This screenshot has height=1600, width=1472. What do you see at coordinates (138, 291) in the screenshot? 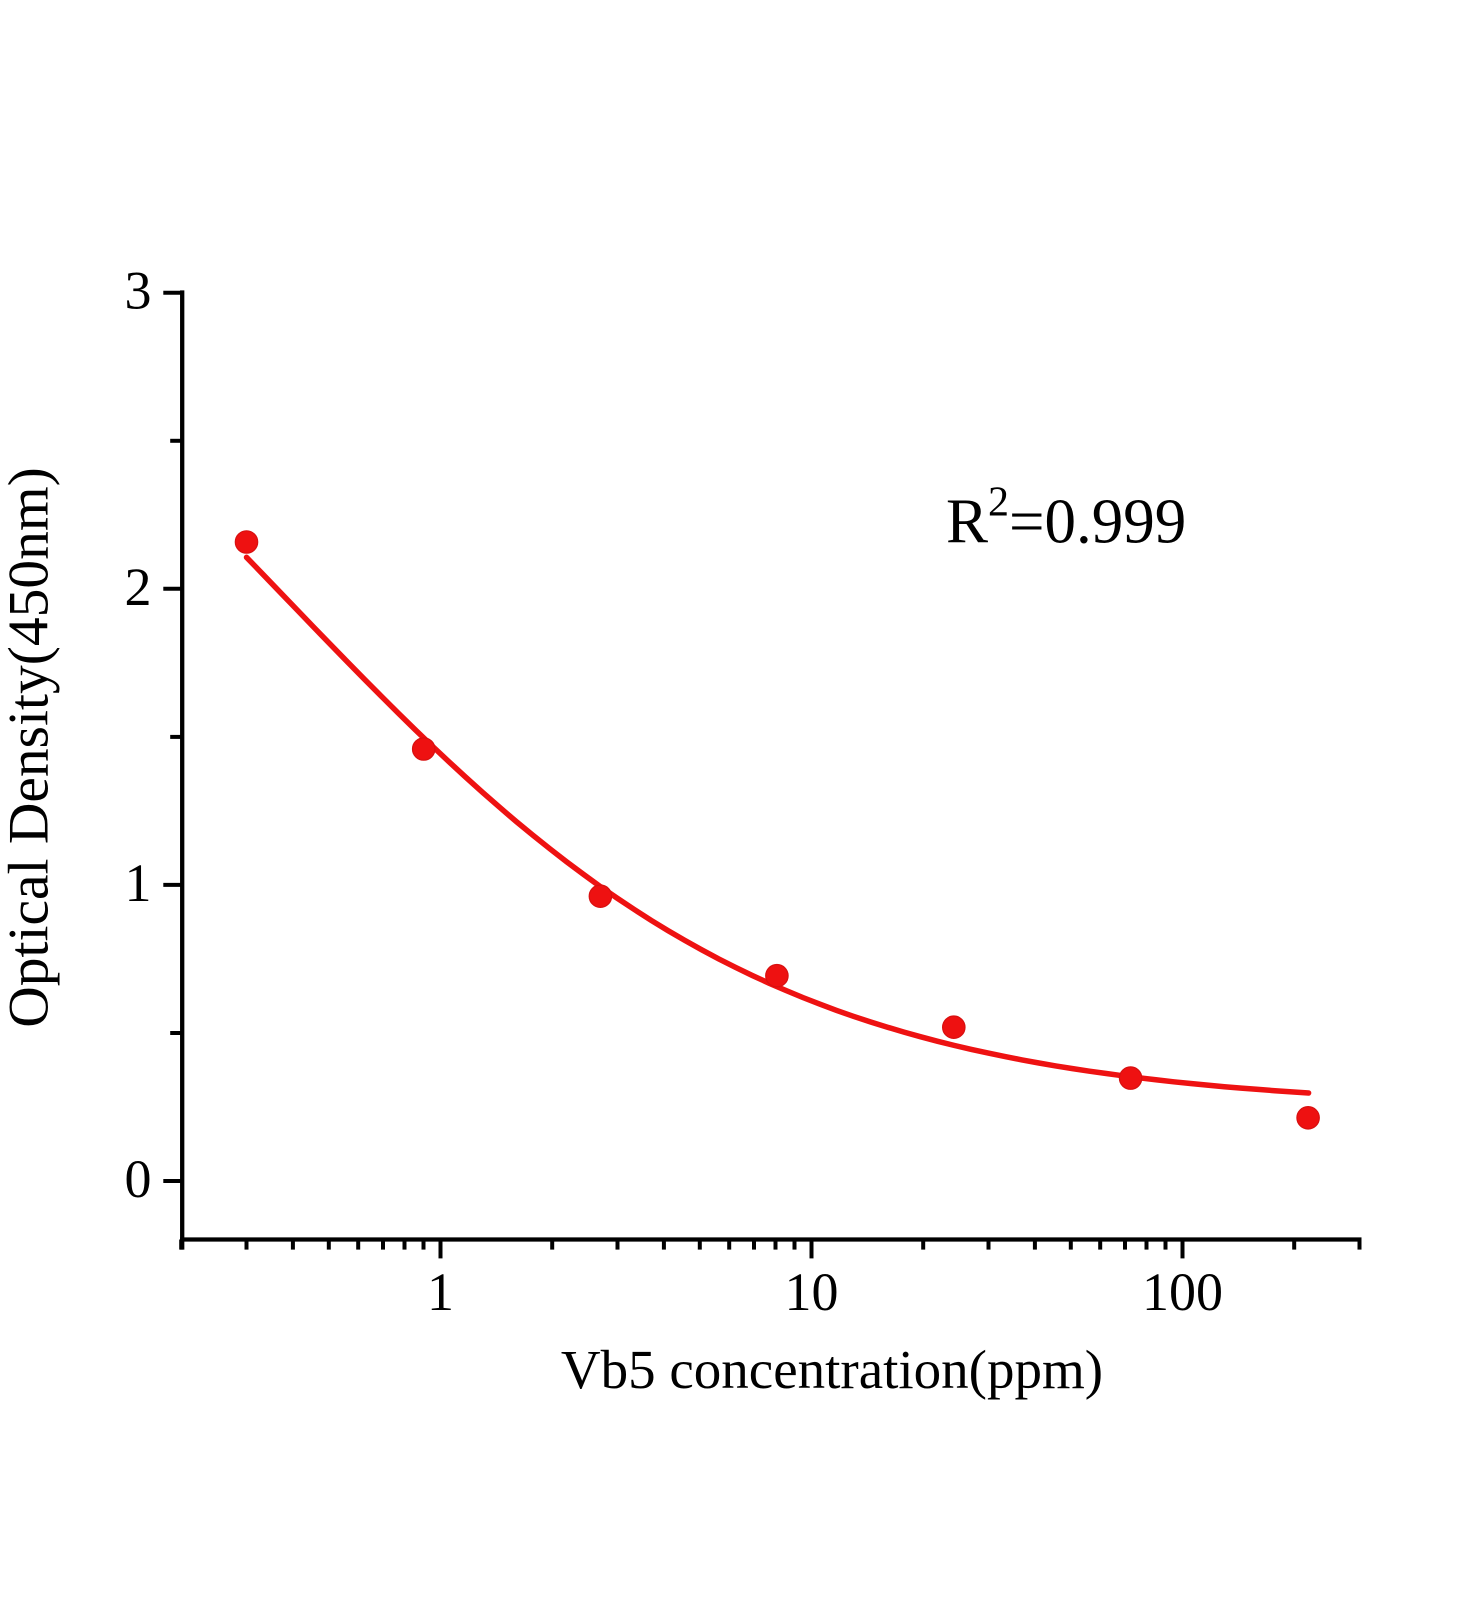
I see `svg-text: 3` at bounding box center [138, 291].